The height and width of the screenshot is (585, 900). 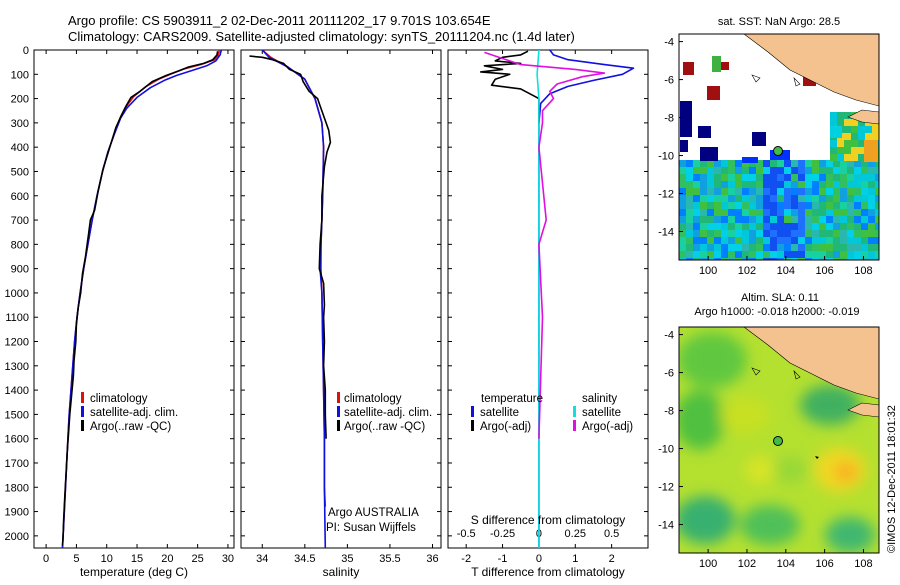 I want to click on sla-field, so click(x=777, y=442).